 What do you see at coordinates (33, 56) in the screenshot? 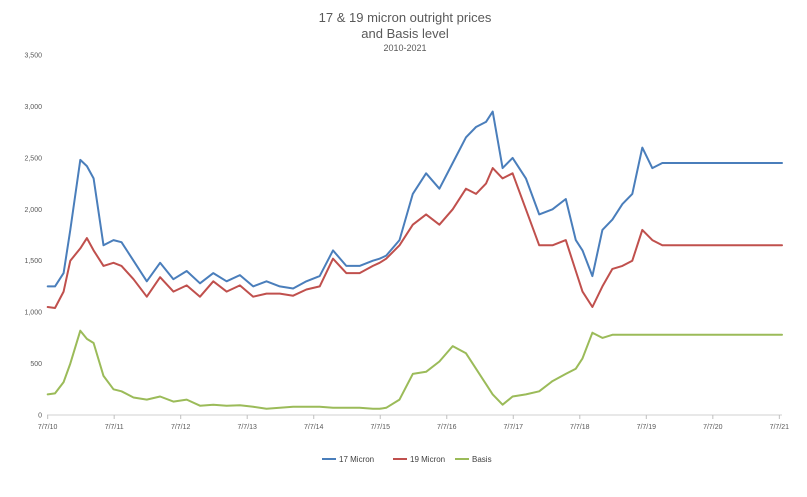
I see `y-tick-label: 3,500` at bounding box center [33, 56].